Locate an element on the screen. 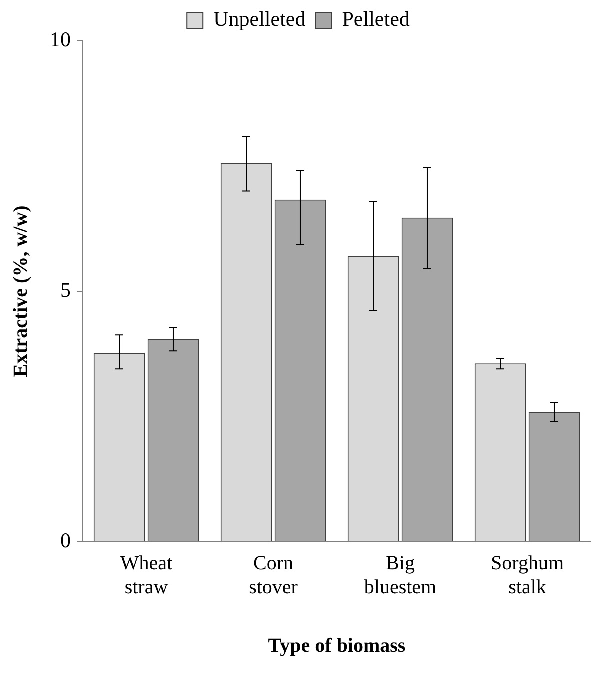 This screenshot has width=609, height=683. x-tick-label: Sorghum stalk is located at coordinates (527, 575).